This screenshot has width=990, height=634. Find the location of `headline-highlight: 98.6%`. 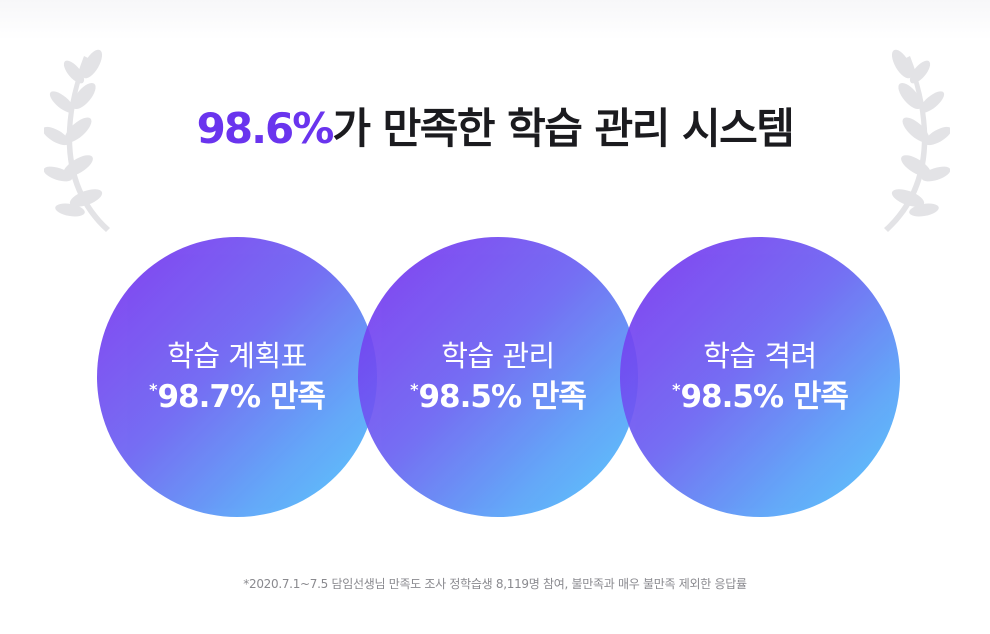

headline-highlight: 98.6% is located at coordinates (265, 128).